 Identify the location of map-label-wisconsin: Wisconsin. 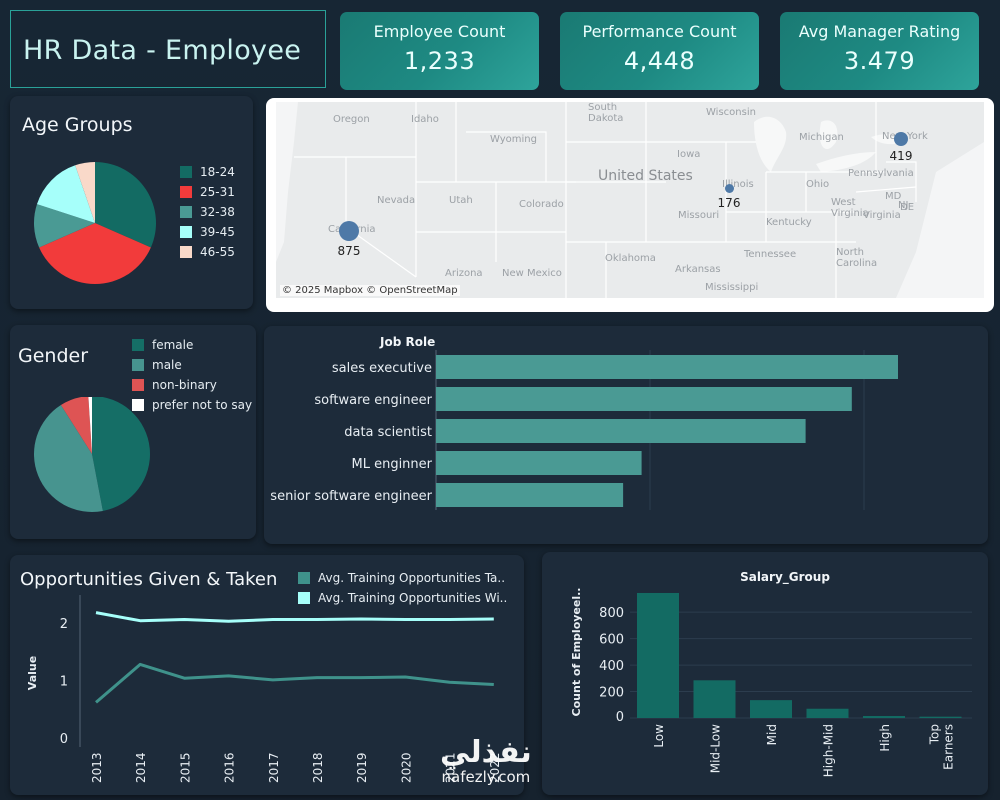
(731, 112).